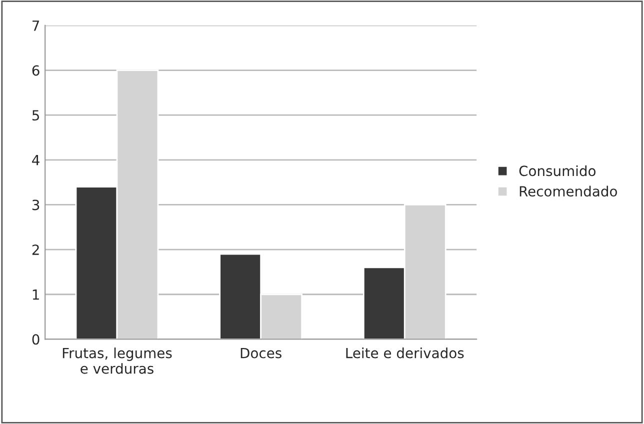 This screenshot has width=644, height=424. Describe the element at coordinates (261, 353) in the screenshot. I see `x-tick-label: Doces` at that location.